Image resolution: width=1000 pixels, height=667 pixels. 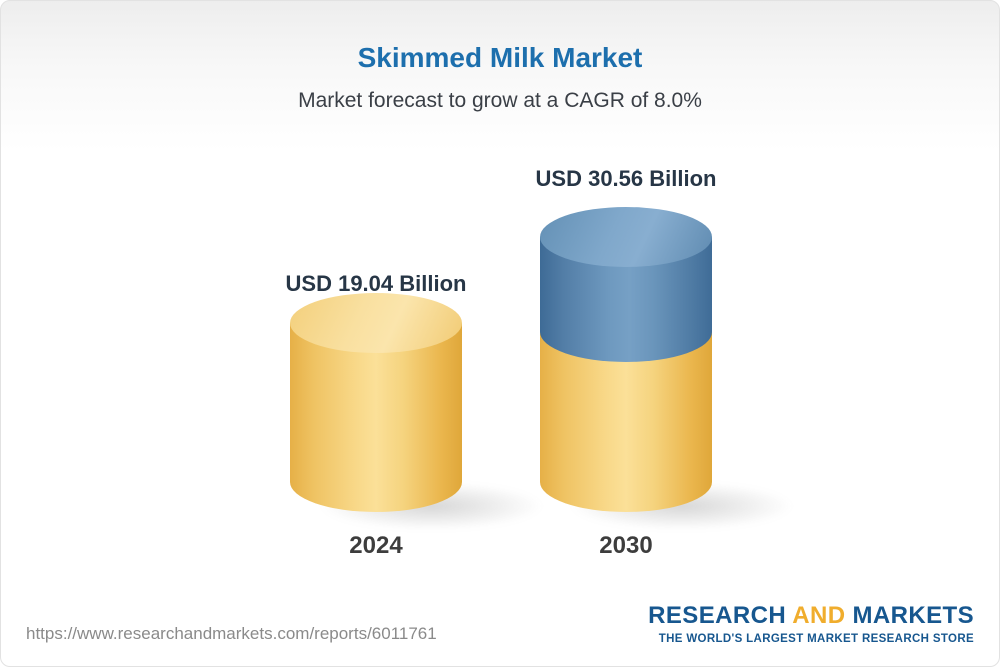 What do you see at coordinates (376, 283) in the screenshot?
I see `value-label-2024: USD 19.04 Billion` at bounding box center [376, 283].